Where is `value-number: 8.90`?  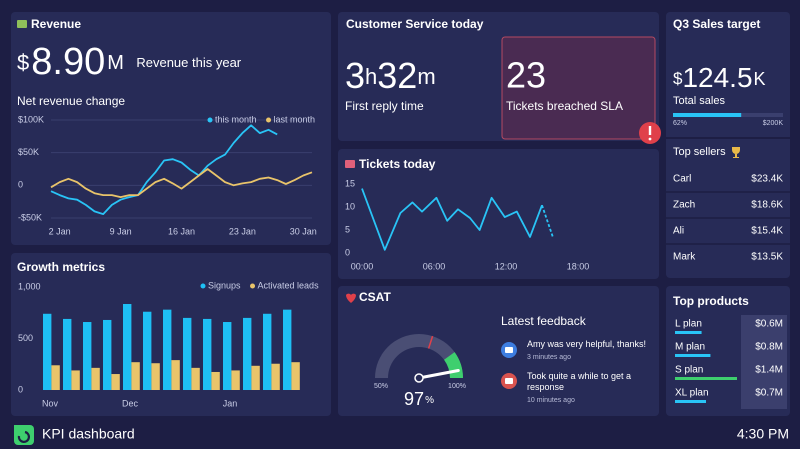 value-number: 8.90 is located at coordinates (68, 62).